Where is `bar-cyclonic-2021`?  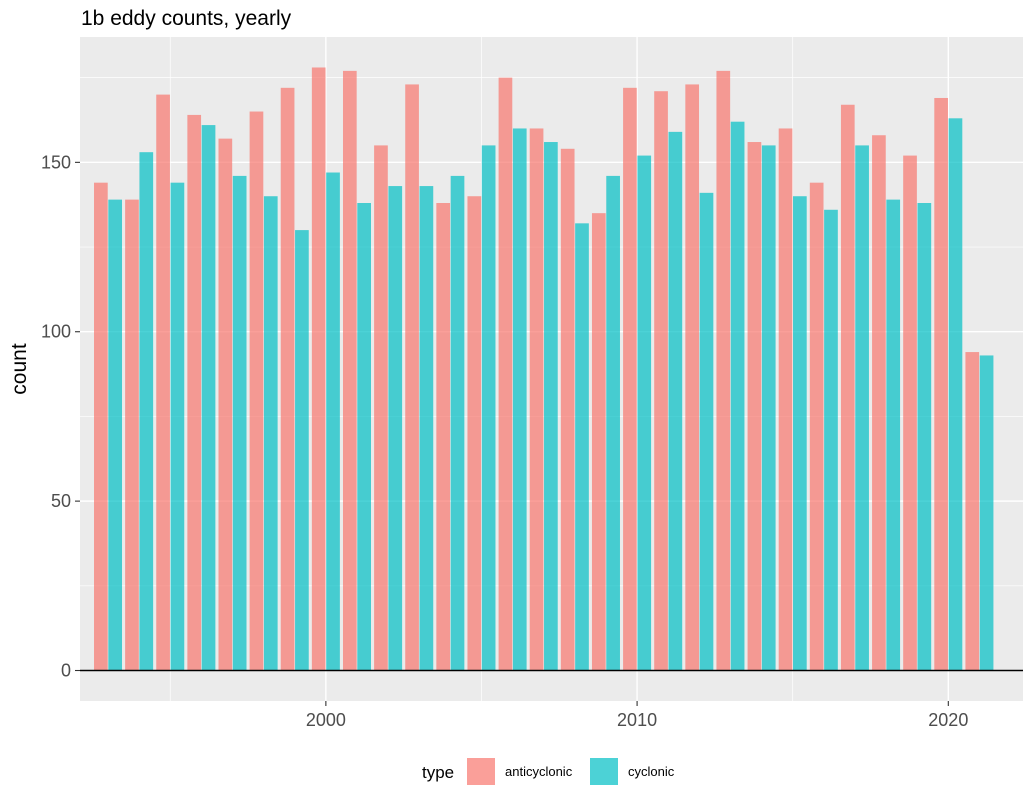 bar-cyclonic-2021 is located at coordinates (986, 513).